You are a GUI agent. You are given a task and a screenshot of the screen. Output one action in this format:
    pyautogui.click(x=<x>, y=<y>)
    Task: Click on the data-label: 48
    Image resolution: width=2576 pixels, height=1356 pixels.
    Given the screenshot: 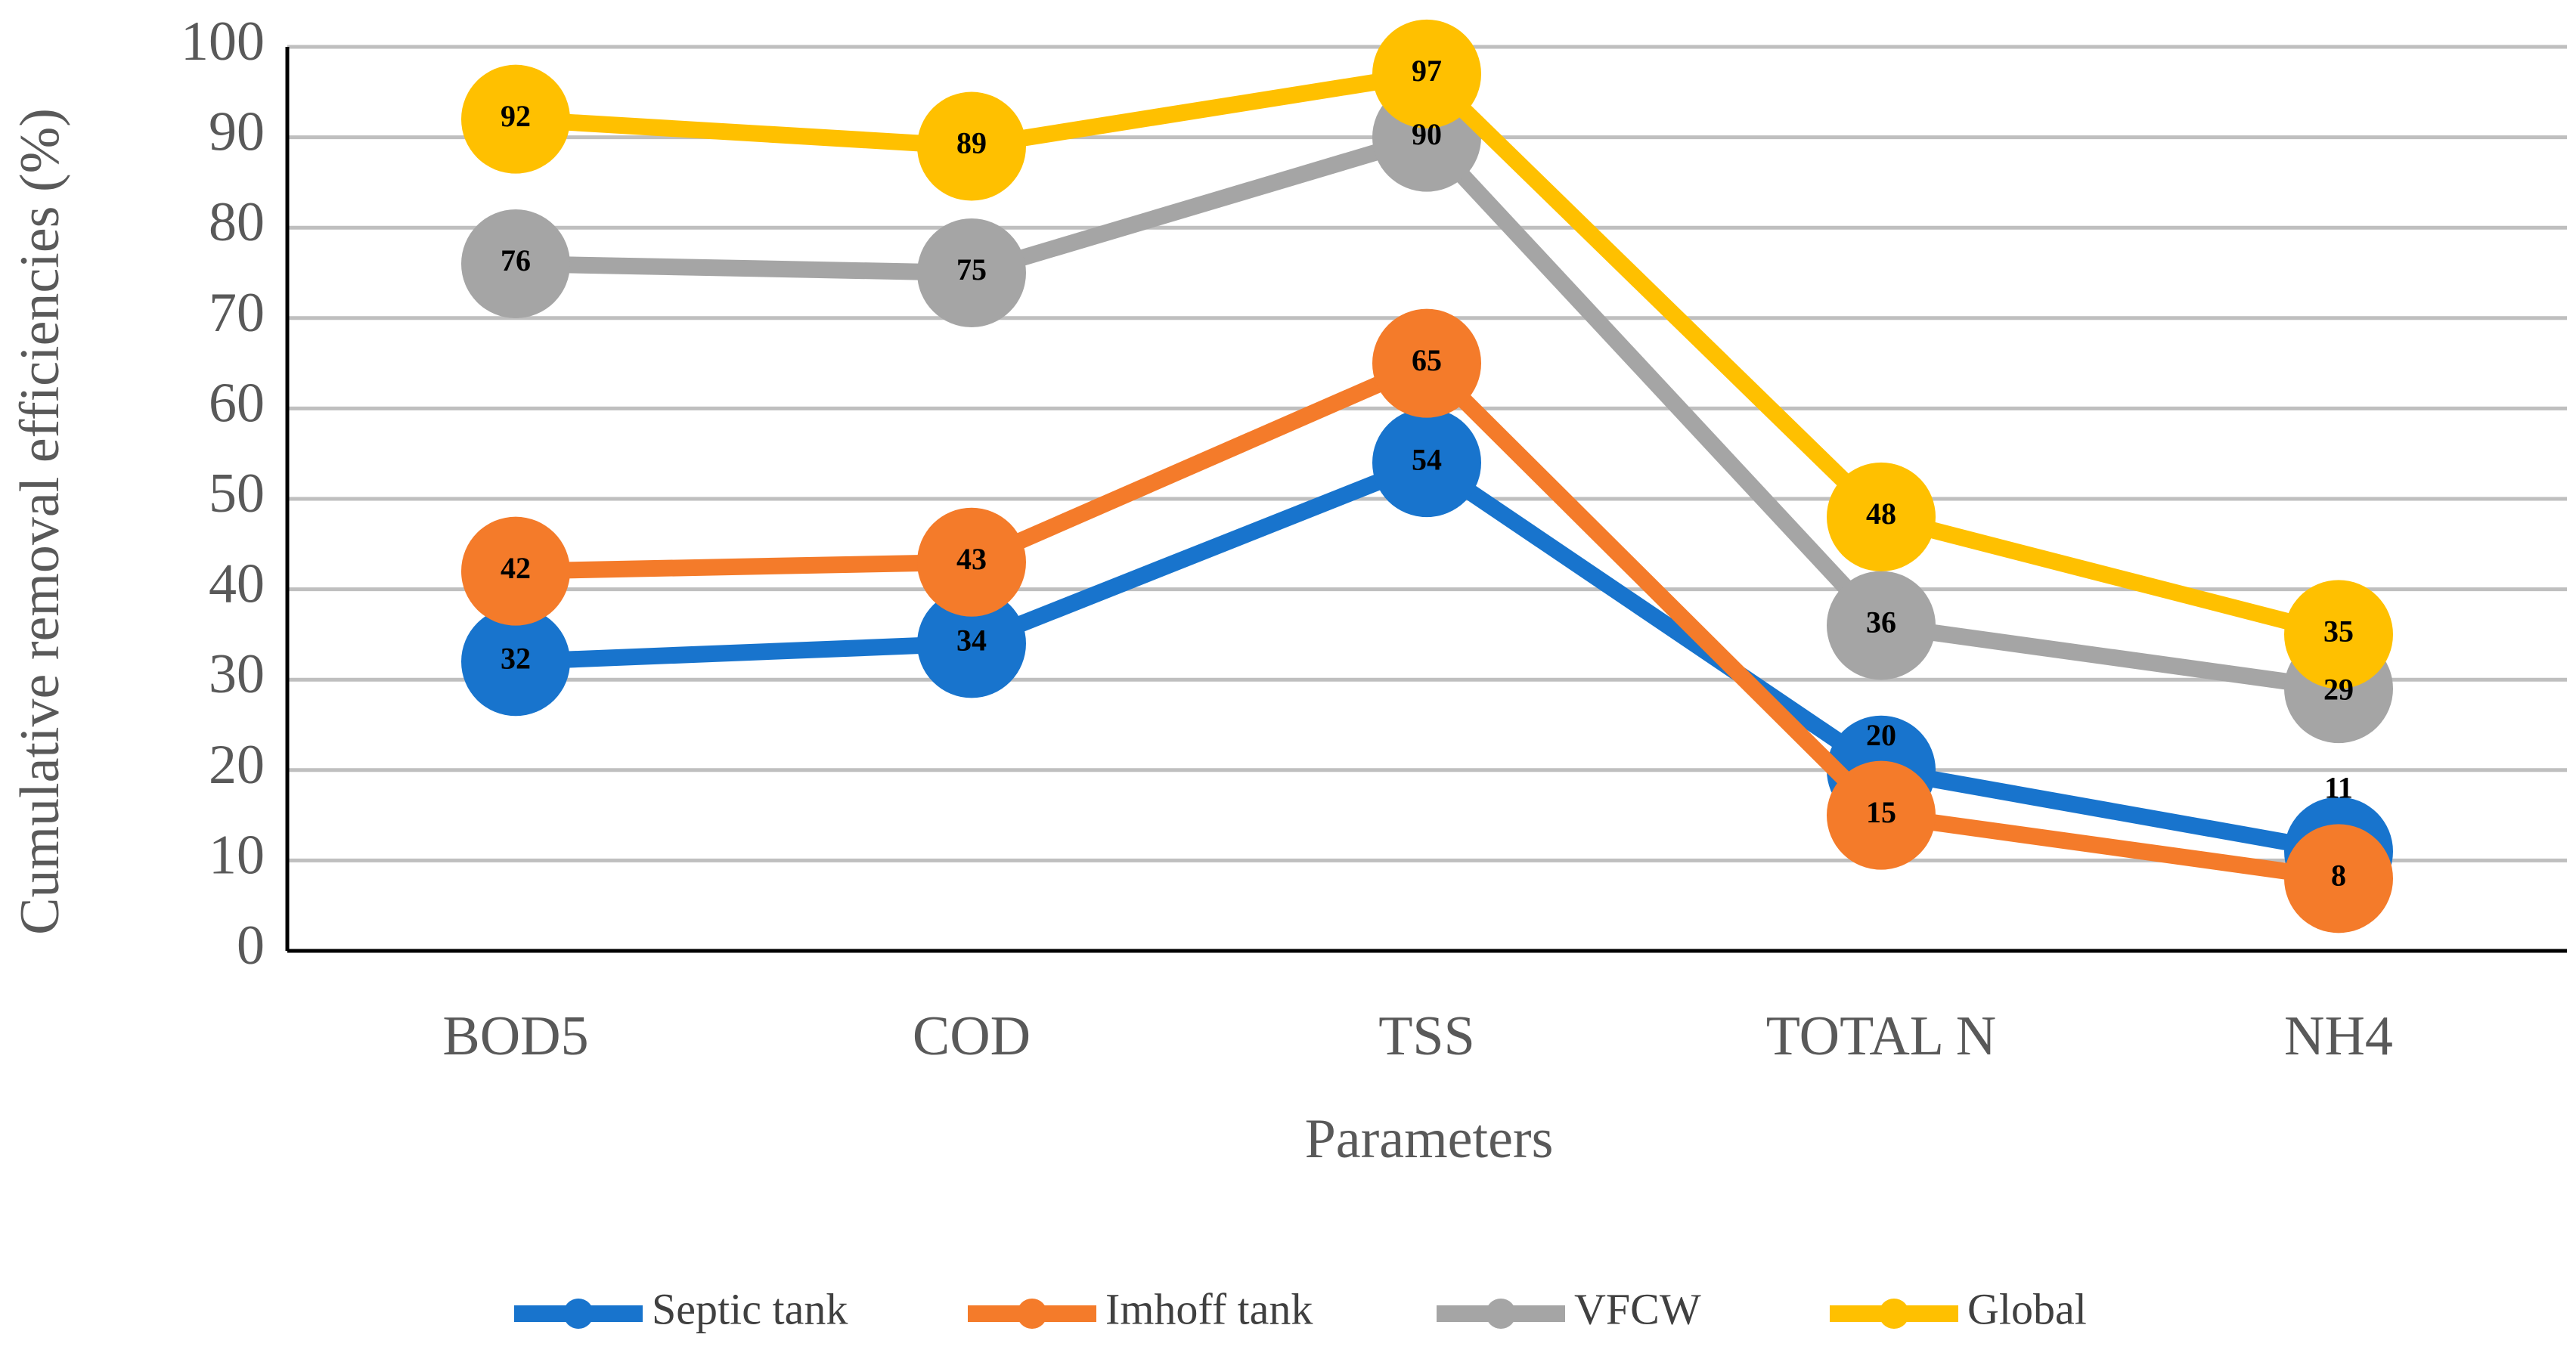 What is the action you would take?
    pyautogui.click(x=1881, y=514)
    